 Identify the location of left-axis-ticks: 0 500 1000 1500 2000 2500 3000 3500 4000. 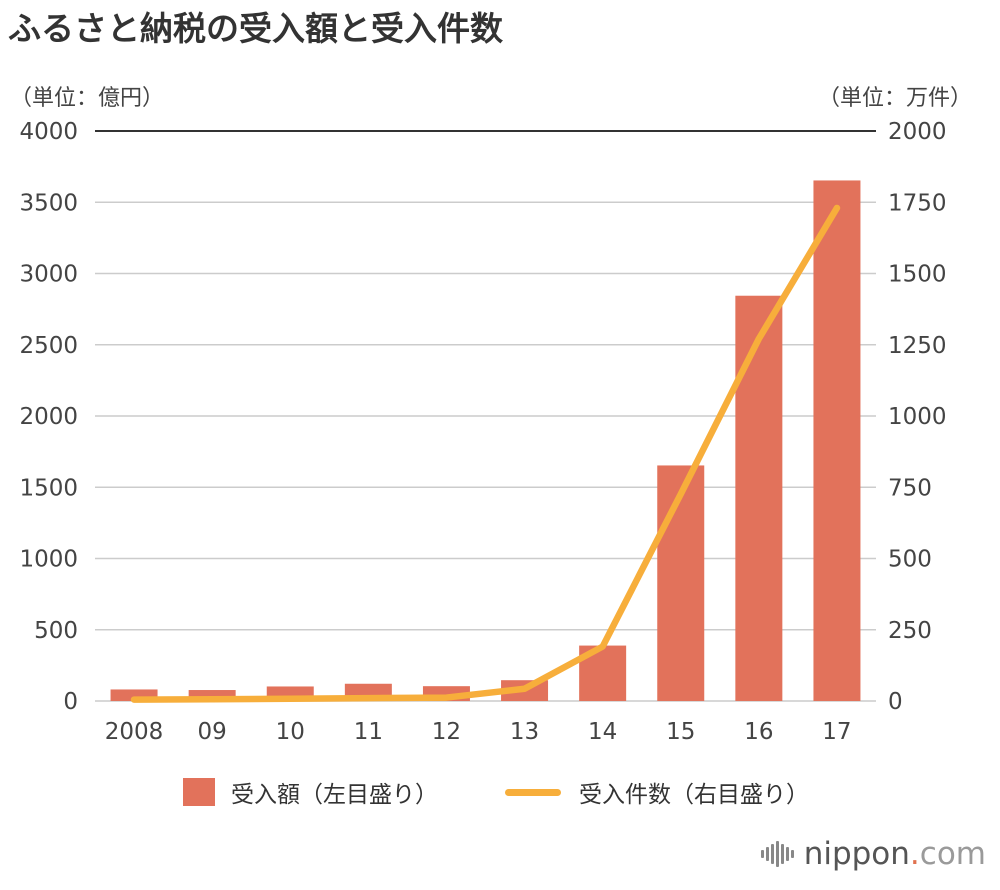
(48, 417).